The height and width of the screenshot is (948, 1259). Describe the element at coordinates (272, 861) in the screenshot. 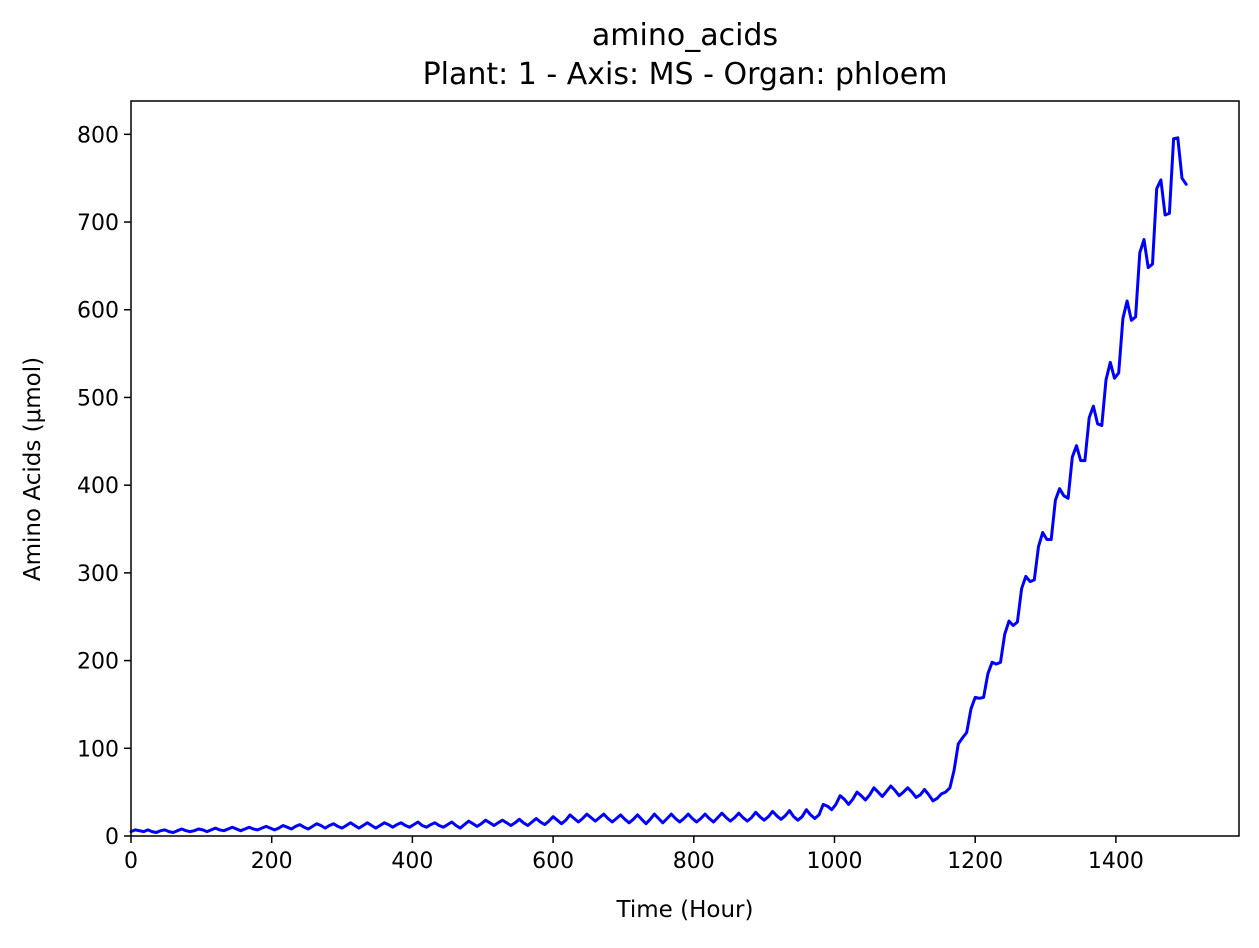

I see `x-tick-label: 200` at that location.